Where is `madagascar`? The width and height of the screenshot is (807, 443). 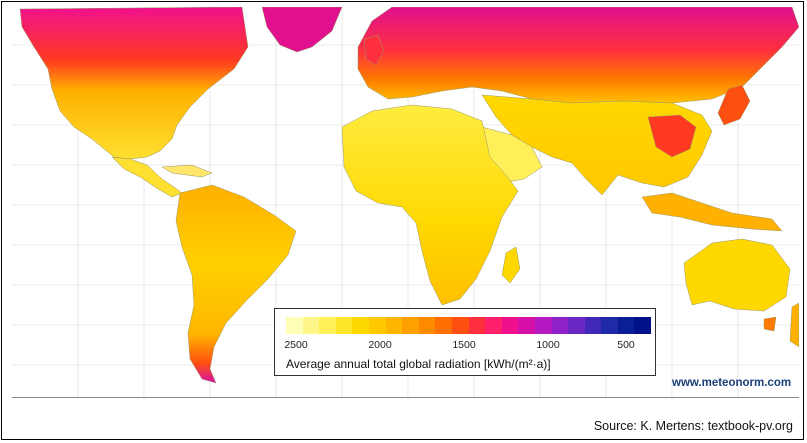 madagascar is located at coordinates (511, 265).